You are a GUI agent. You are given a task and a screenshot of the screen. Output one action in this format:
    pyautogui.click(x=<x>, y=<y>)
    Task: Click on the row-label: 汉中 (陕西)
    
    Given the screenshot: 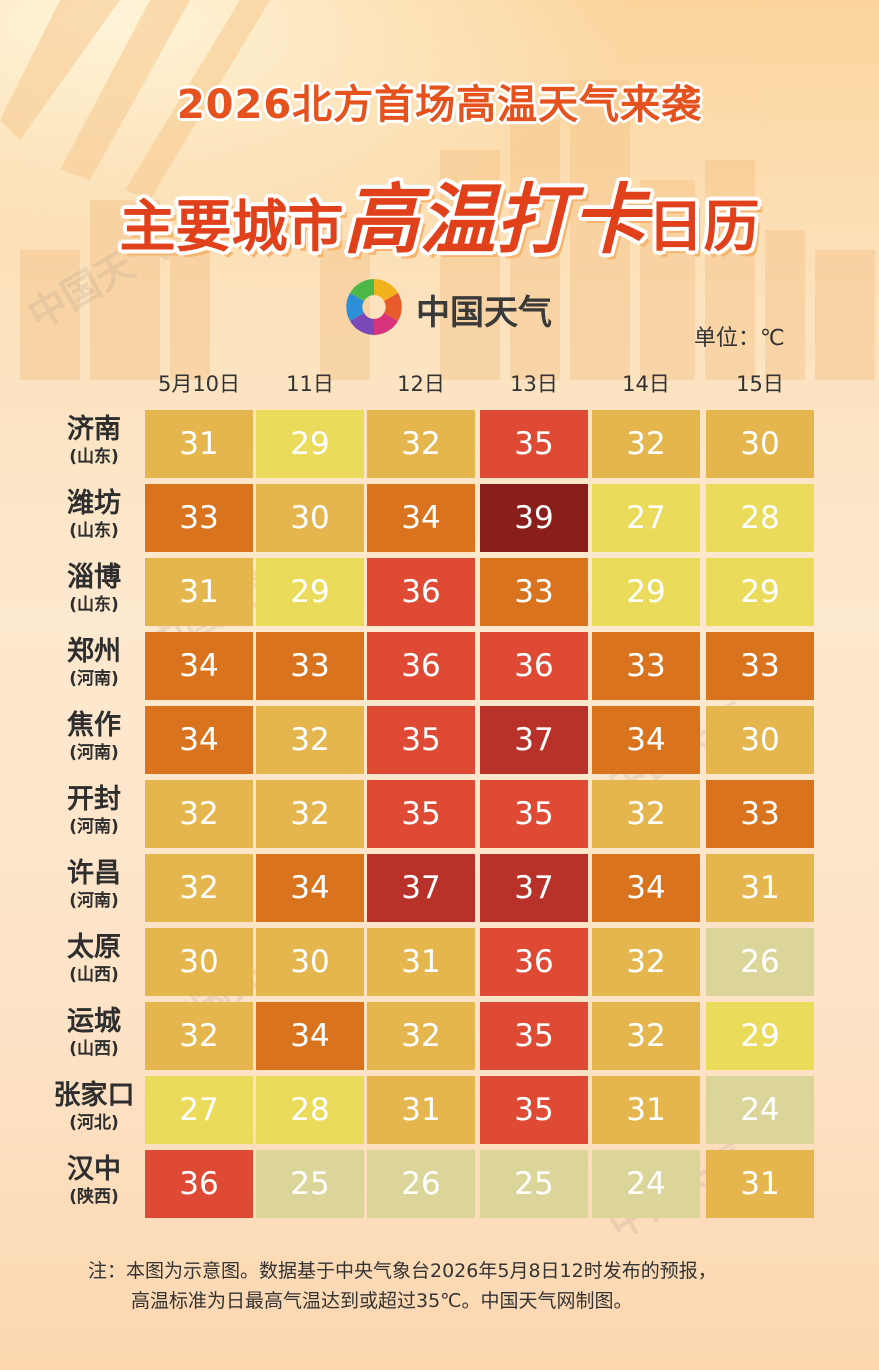 What is the action you would take?
    pyautogui.click(x=94, y=1181)
    